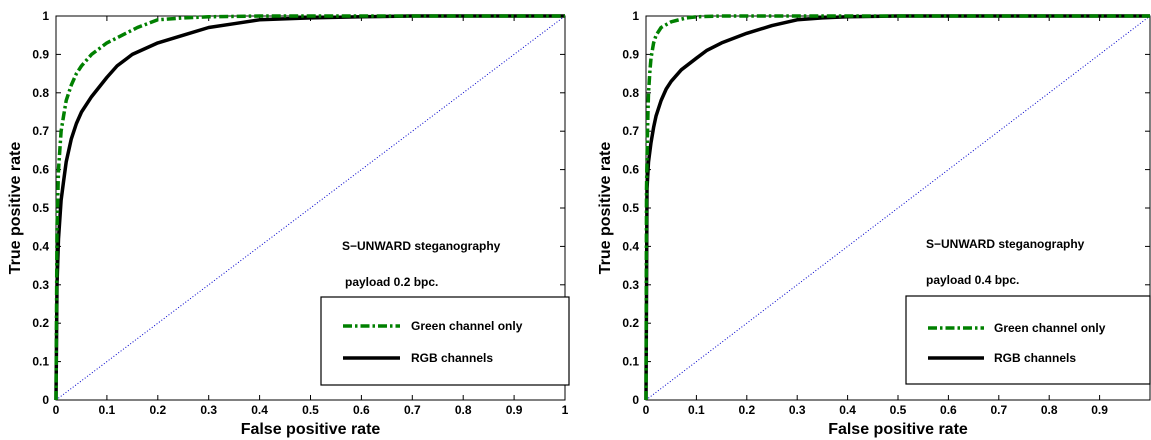  What do you see at coordinates (565, 410) in the screenshot?
I see `x-tick-label: 1` at bounding box center [565, 410].